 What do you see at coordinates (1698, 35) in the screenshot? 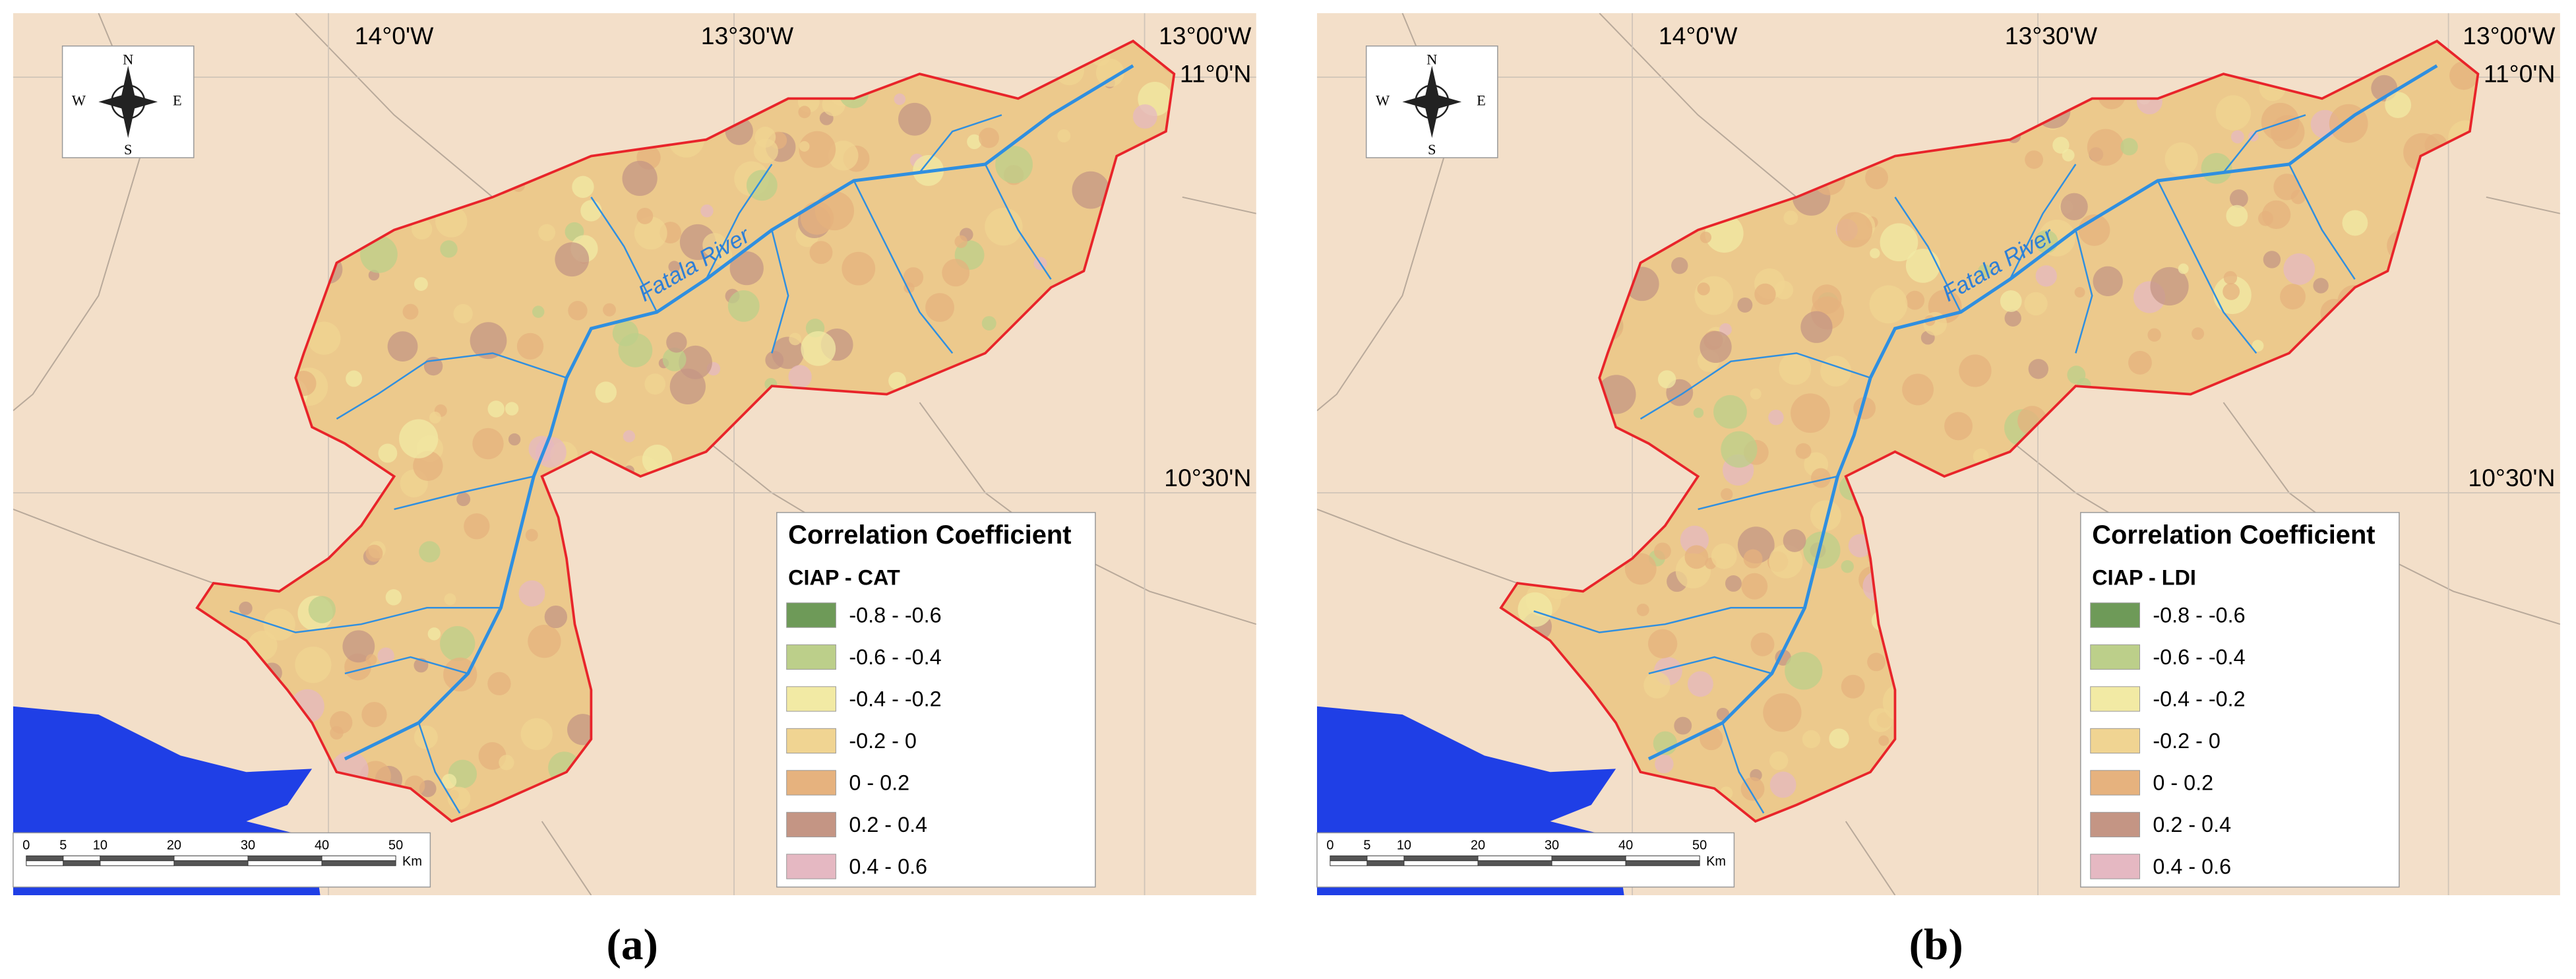
I see `longitude-label: 14°0'W` at bounding box center [1698, 35].